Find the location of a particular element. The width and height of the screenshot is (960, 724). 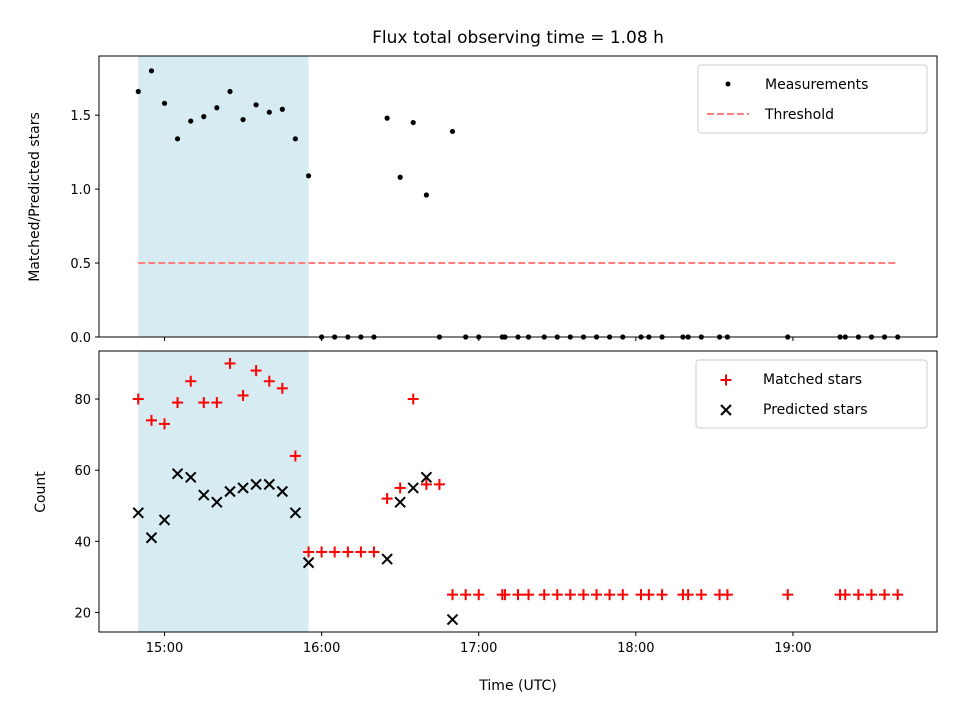

ratio-y-axis-label: Matched/Predicted stars is located at coordinates (35, 197).